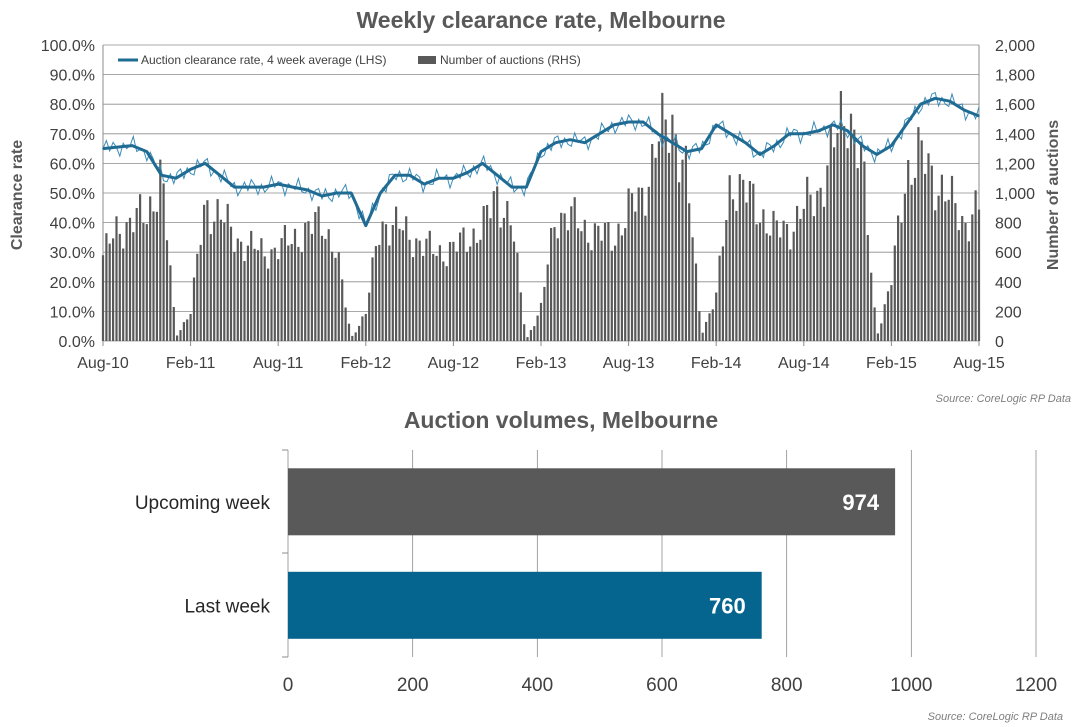  I want to click on chart1-x-tick-label: Aug-13, so click(629, 363).